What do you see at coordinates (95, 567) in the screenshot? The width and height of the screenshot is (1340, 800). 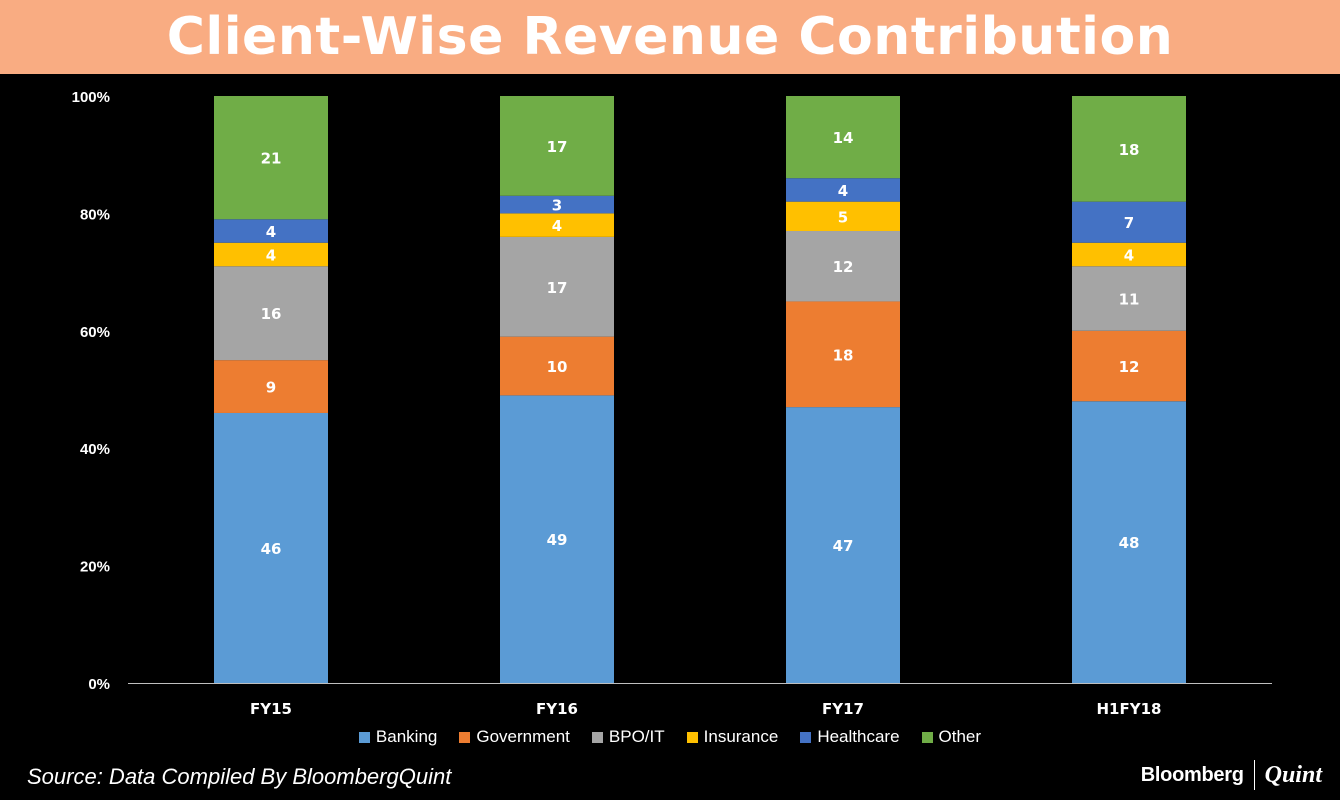 I see `y-tick-label: 20%` at bounding box center [95, 567].